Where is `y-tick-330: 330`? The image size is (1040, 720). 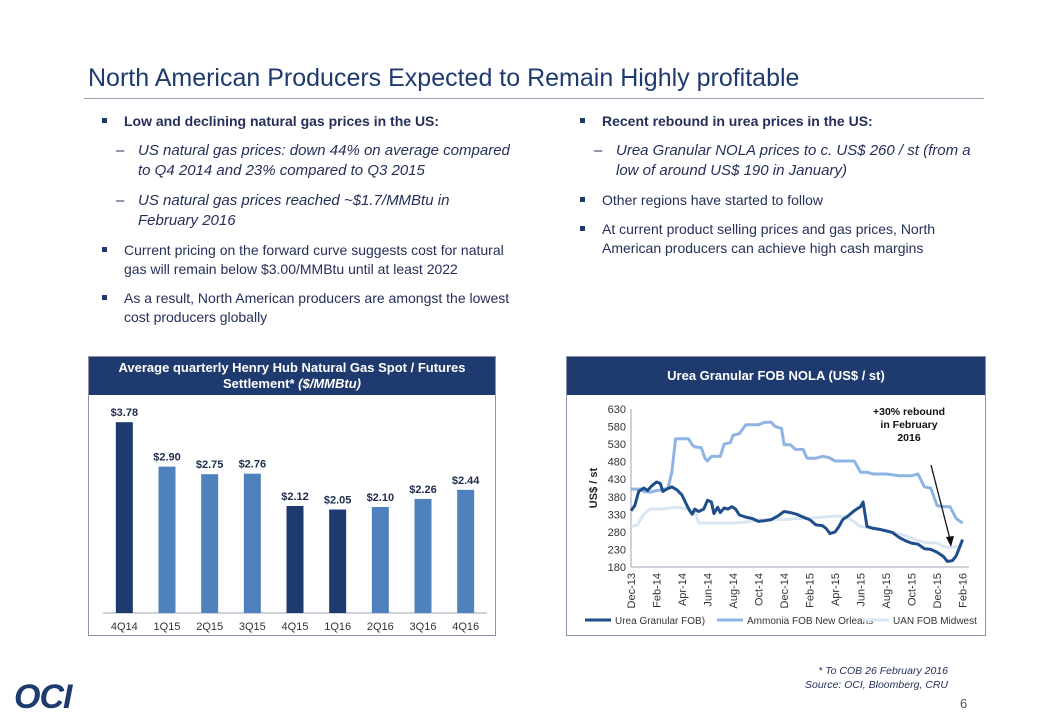
y-tick-330: 330 is located at coordinates (617, 515).